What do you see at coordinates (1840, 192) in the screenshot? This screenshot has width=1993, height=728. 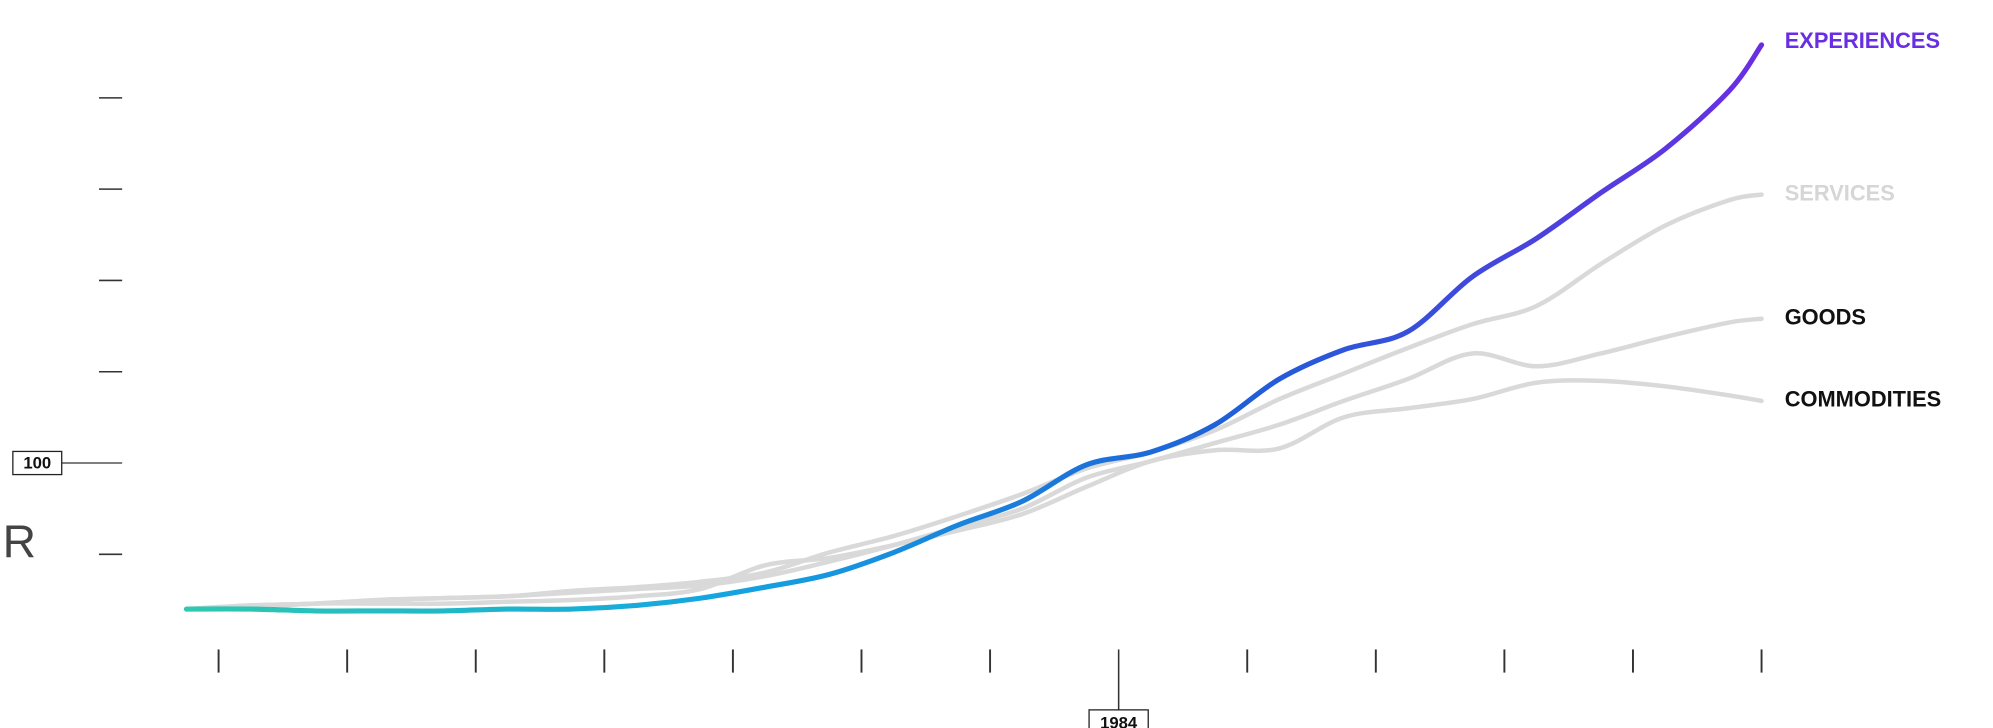 I see `series-label: SERVICES` at bounding box center [1840, 192].